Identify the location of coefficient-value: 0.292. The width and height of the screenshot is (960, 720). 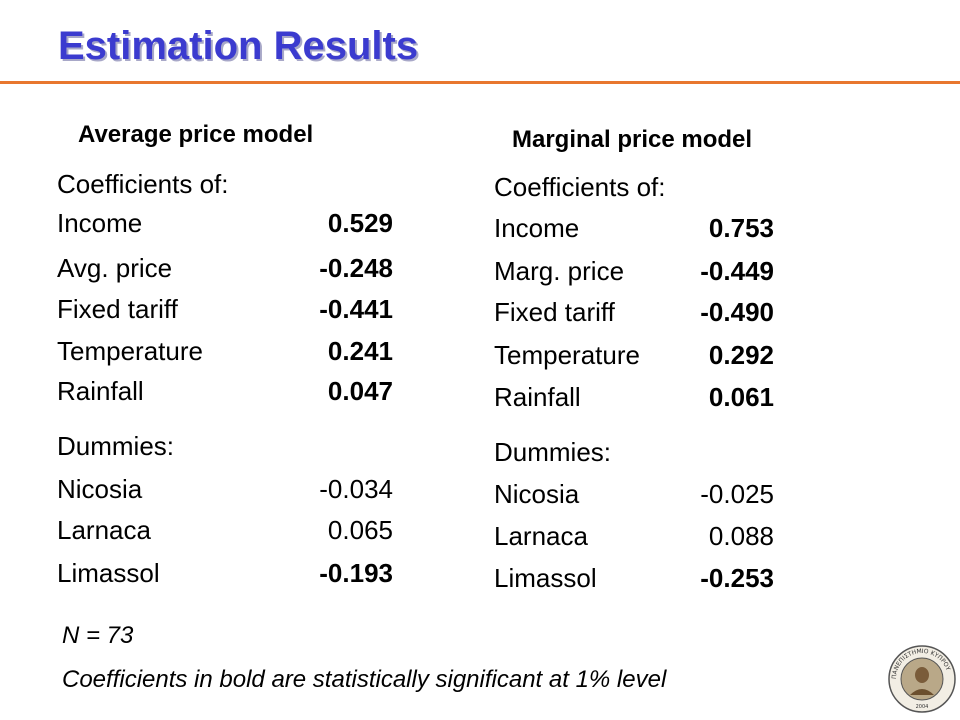
(741, 355).